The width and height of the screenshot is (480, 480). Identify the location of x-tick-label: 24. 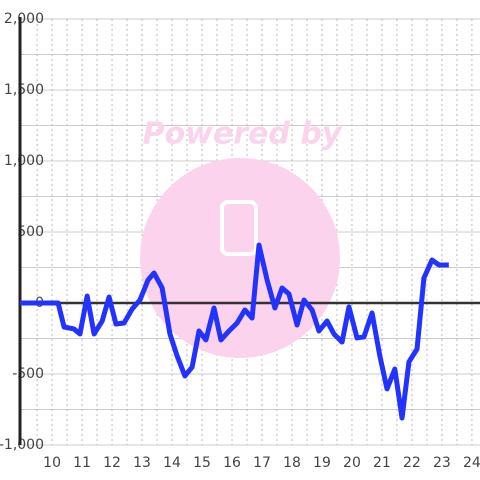
(471, 463).